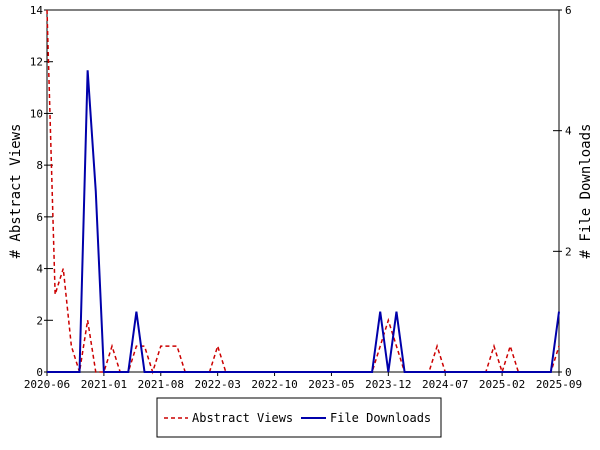  I want to click on y-axis-title: # Abstract Views, so click(16, 191).